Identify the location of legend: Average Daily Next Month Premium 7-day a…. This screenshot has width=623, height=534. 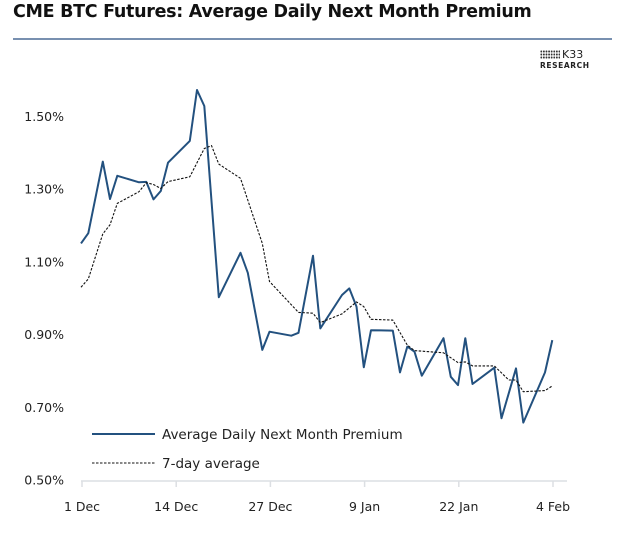
(247, 449).